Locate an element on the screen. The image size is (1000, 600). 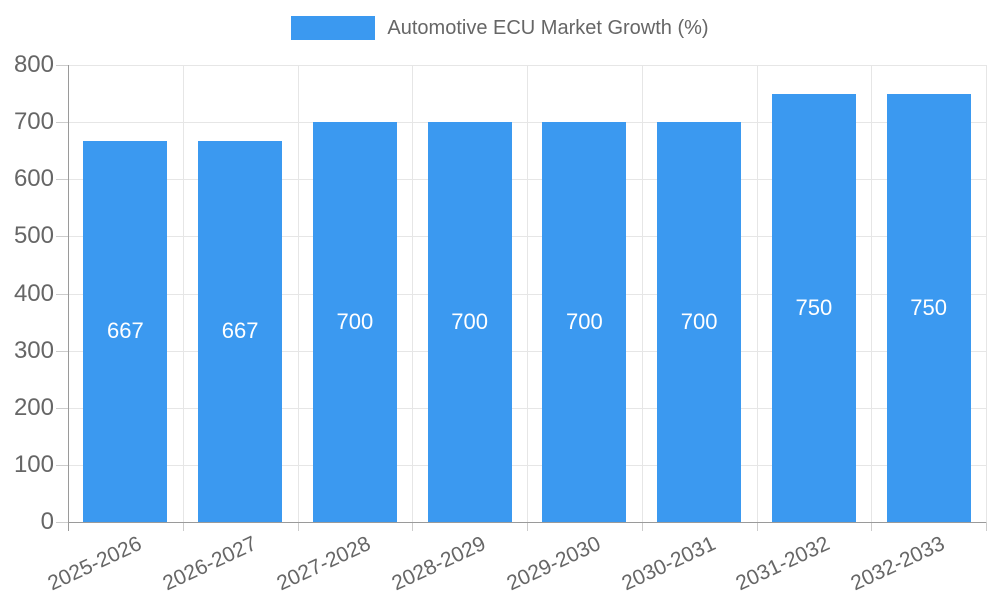
y-tick-label: 700 is located at coordinates (33, 122).